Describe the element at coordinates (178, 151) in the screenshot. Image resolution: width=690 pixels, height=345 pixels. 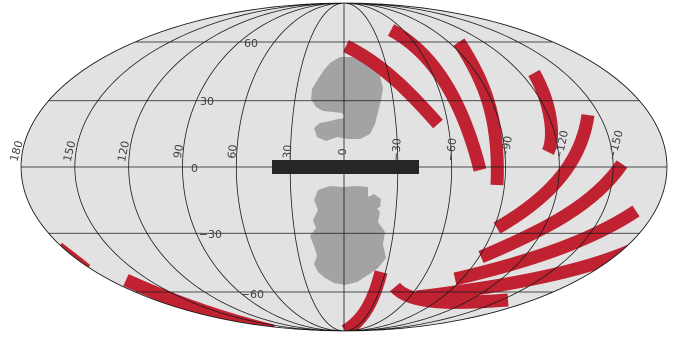
I see `lon-label-90: 90` at that location.